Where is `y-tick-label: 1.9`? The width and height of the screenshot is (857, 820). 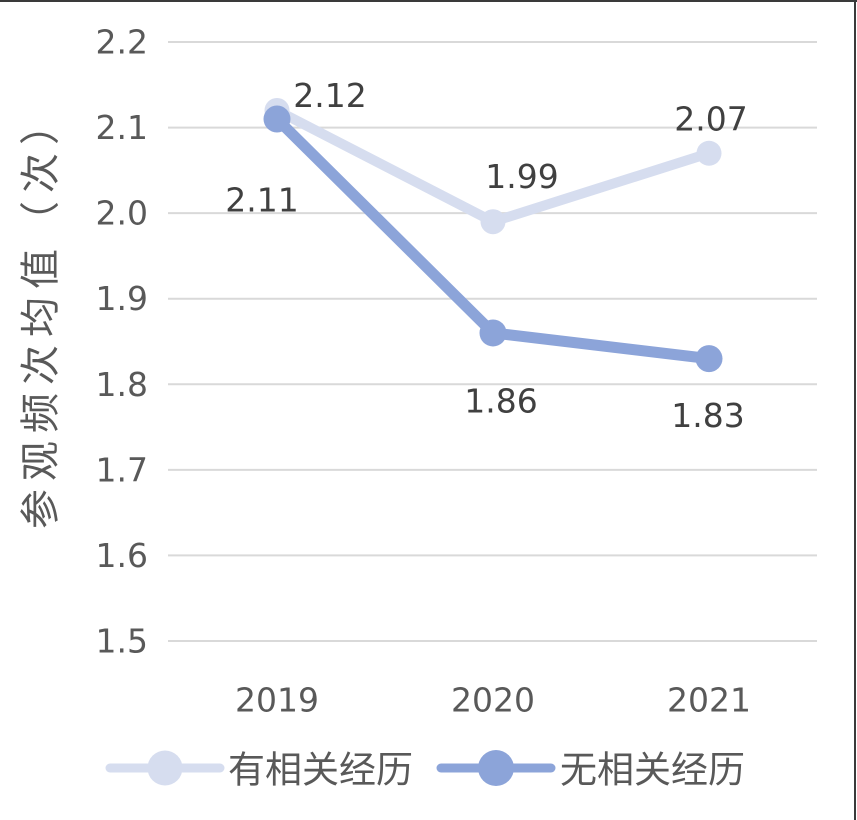
y-tick-label: 1.9 is located at coordinates (122, 298).